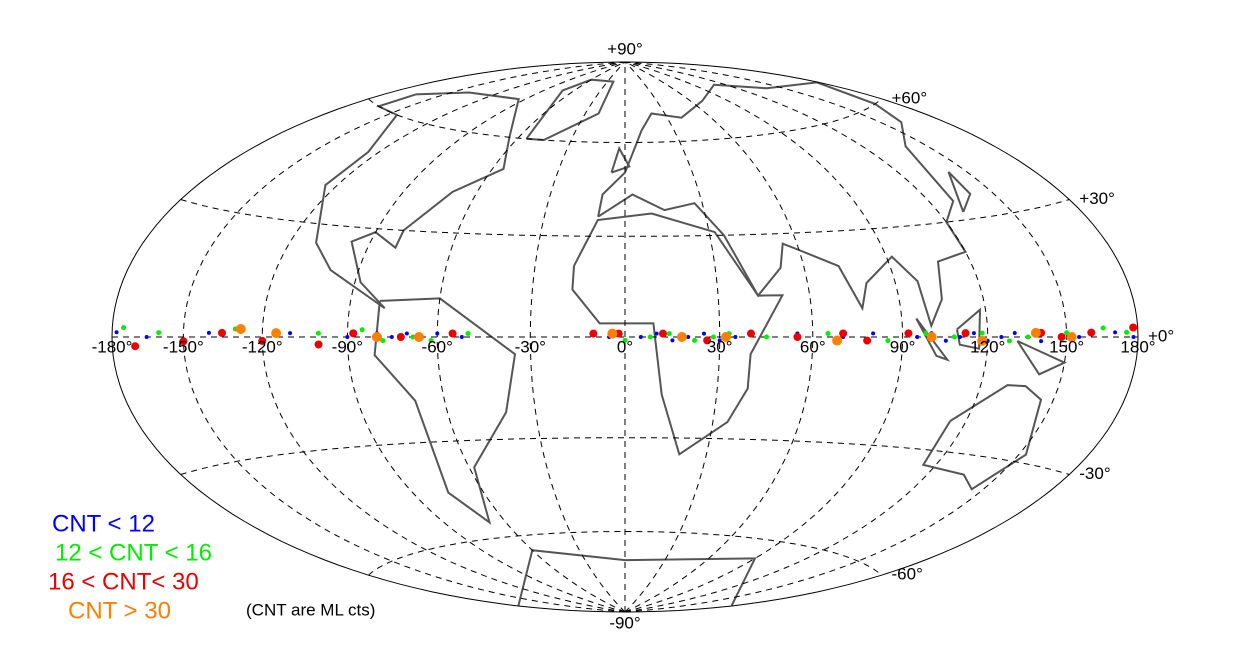 This screenshot has width=1258, height=652. Describe the element at coordinates (1137, 346) in the screenshot. I see `meridian-label: 180°` at that location.